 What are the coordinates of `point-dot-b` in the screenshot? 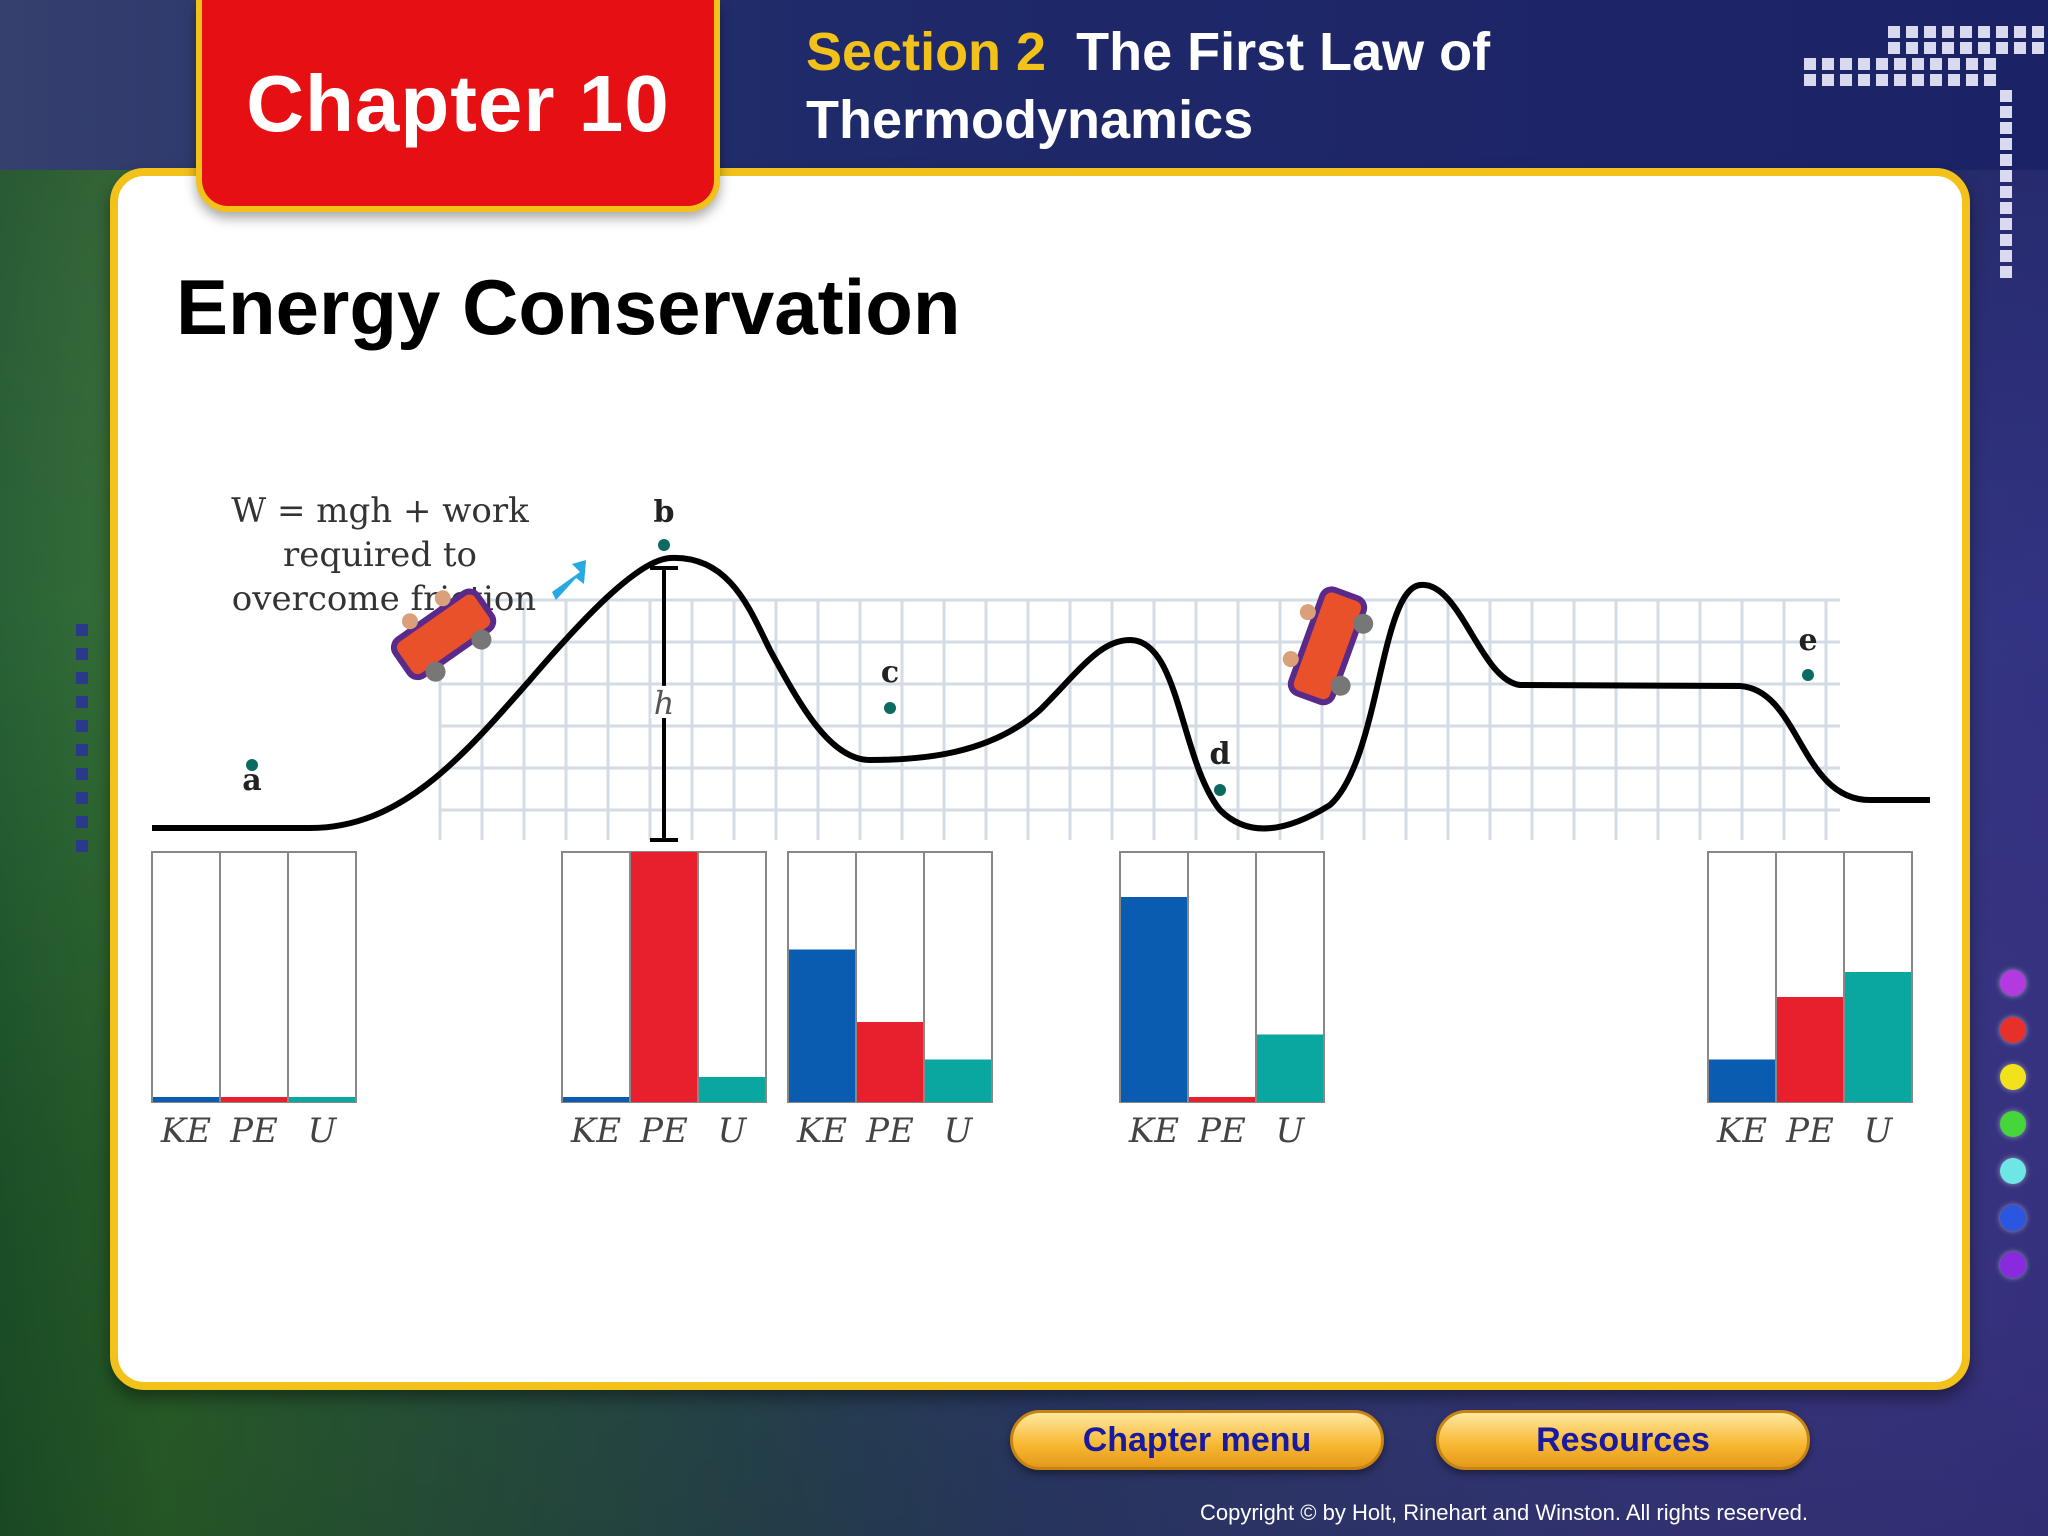 It's located at (664, 545).